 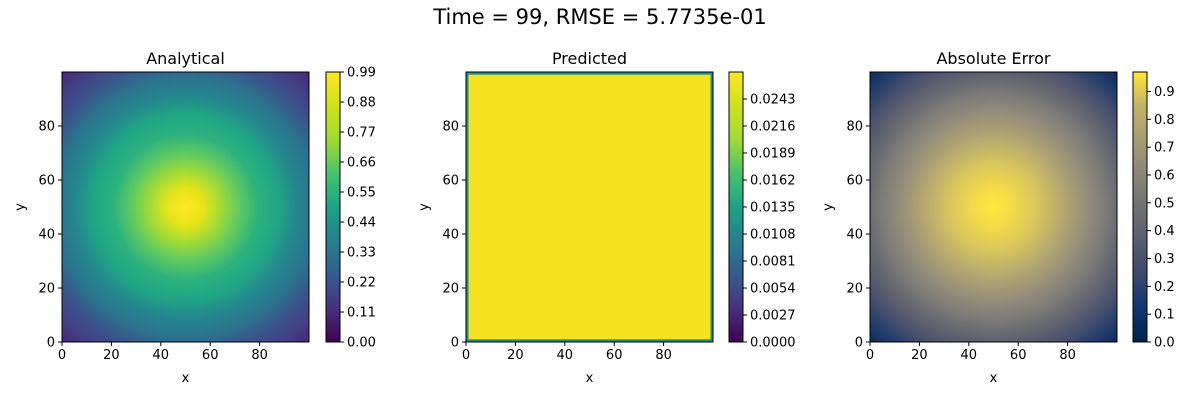 I want to click on colorbar-tick-label: 0.55, so click(x=361, y=193).